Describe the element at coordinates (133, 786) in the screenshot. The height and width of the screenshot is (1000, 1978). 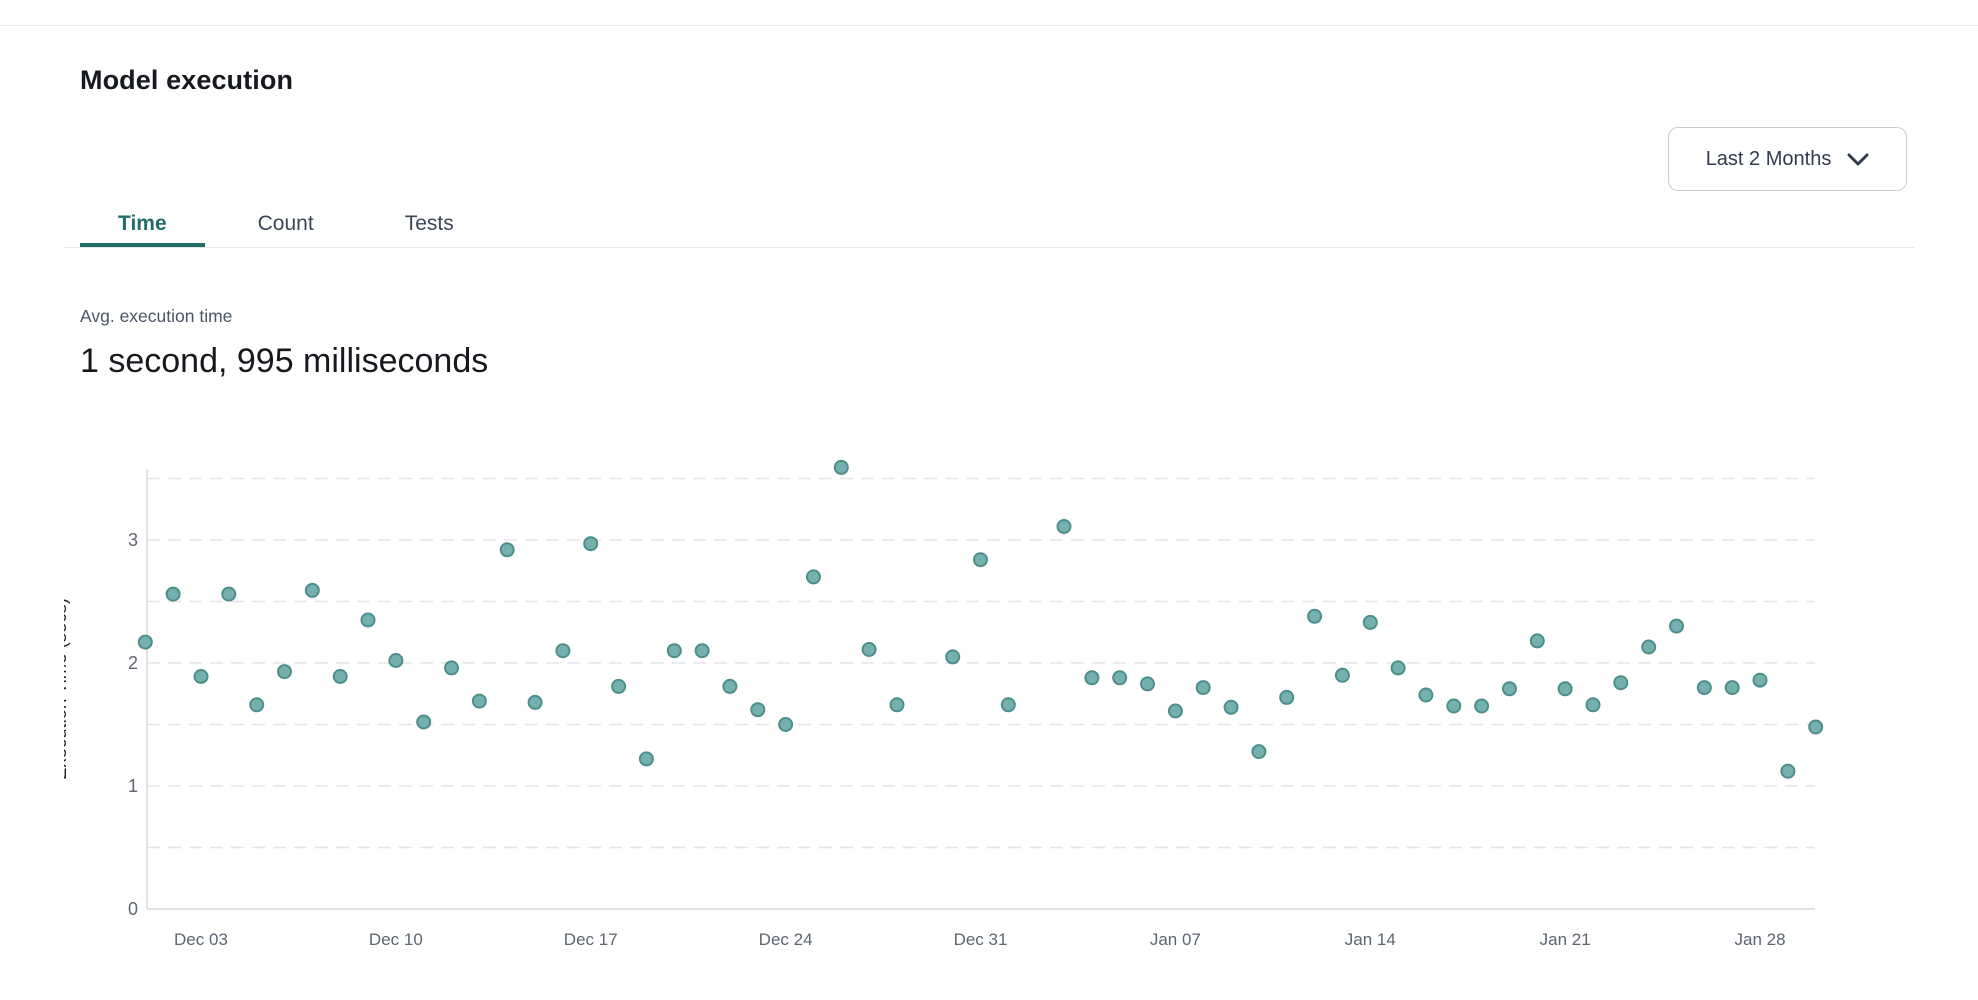
I see `y-tick-label: 1` at that location.